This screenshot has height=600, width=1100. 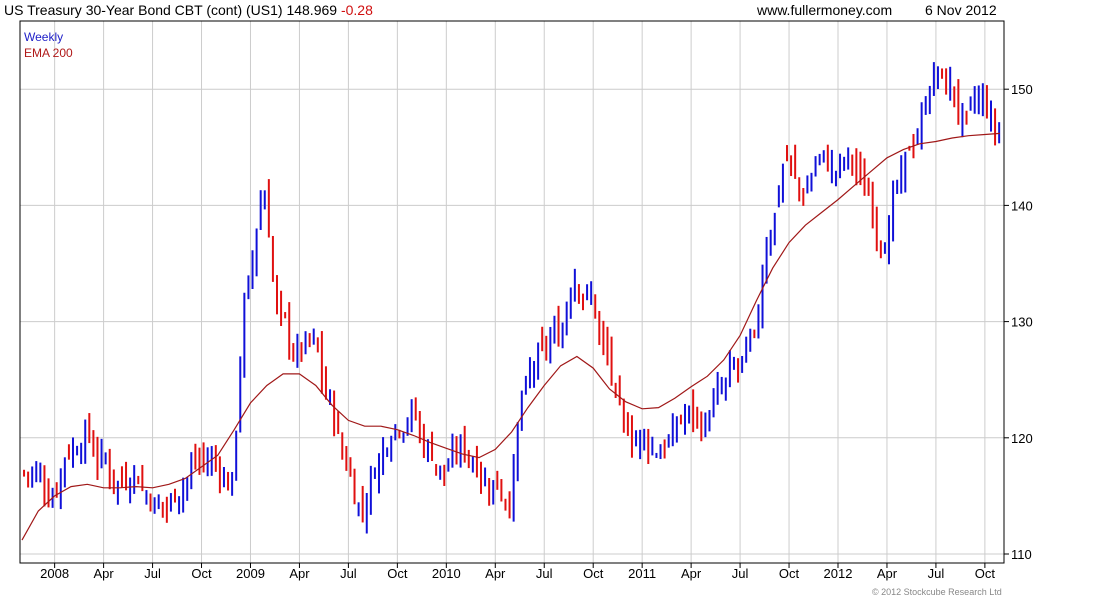 What do you see at coordinates (1022, 322) in the screenshot?
I see `y-tick-label: 130` at bounding box center [1022, 322].